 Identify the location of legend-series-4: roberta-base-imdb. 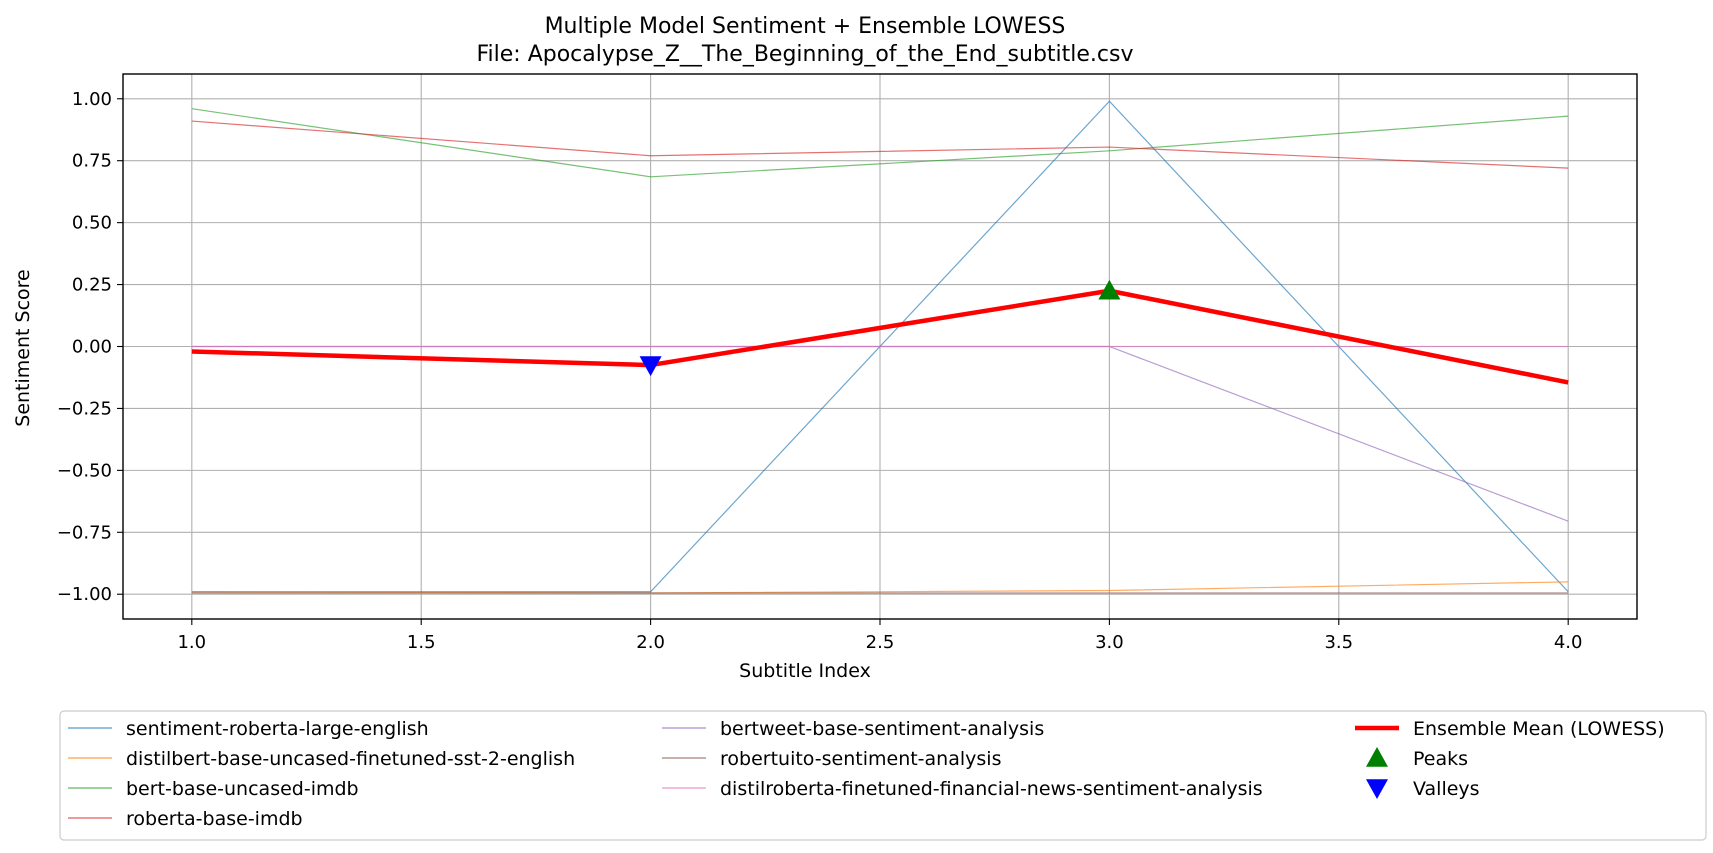
(185, 819).